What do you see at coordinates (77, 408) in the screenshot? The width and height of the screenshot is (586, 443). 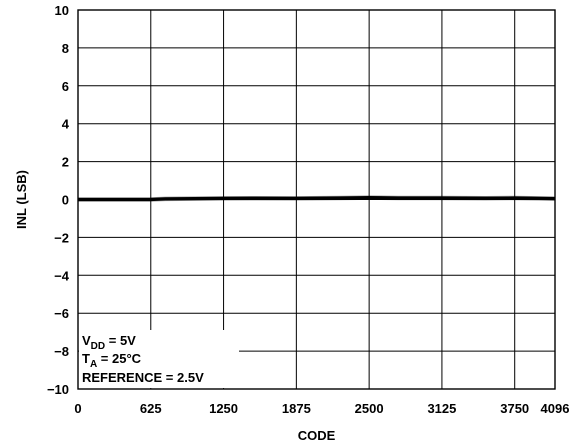 I see `x-tick-label: 0` at bounding box center [77, 408].